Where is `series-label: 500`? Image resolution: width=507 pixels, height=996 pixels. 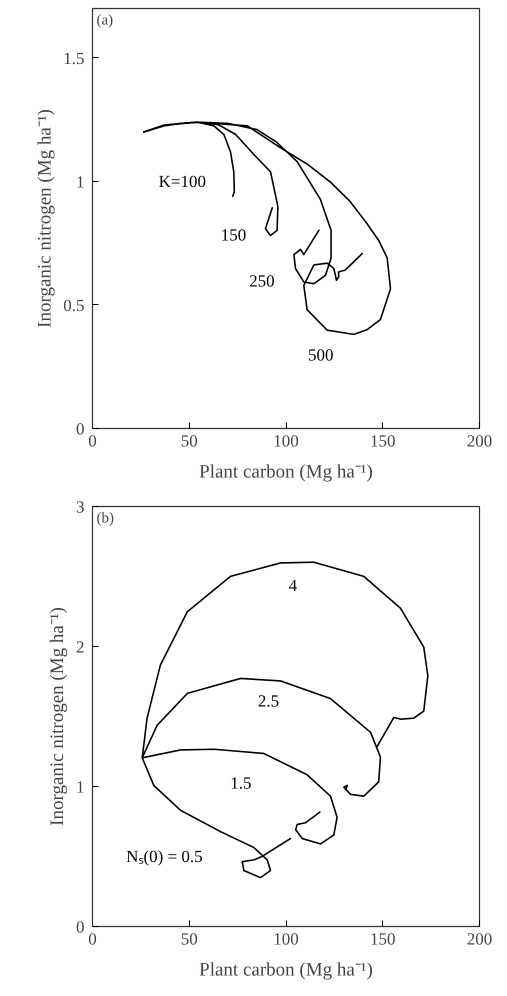
series-label: 500 is located at coordinates (321, 354).